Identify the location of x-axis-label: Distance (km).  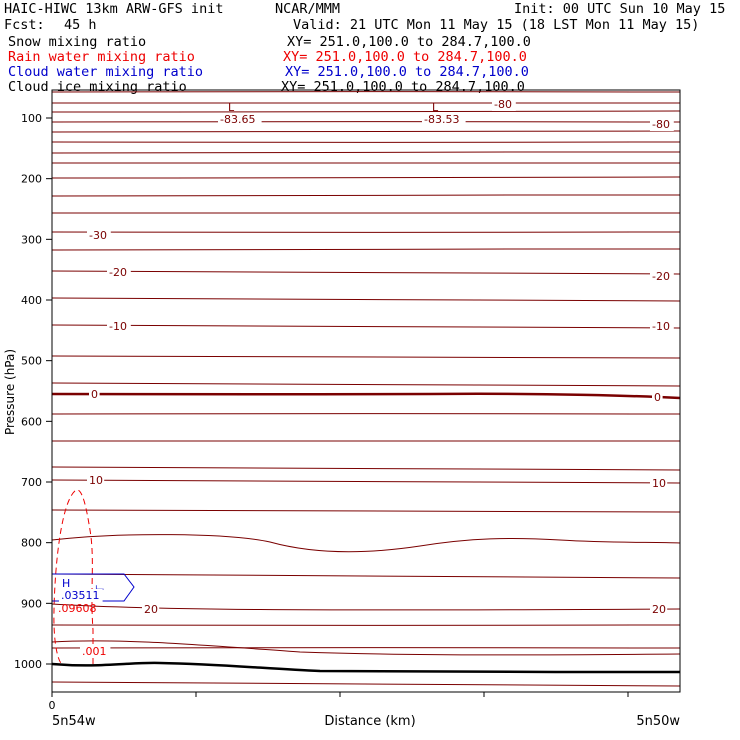
(369, 721).